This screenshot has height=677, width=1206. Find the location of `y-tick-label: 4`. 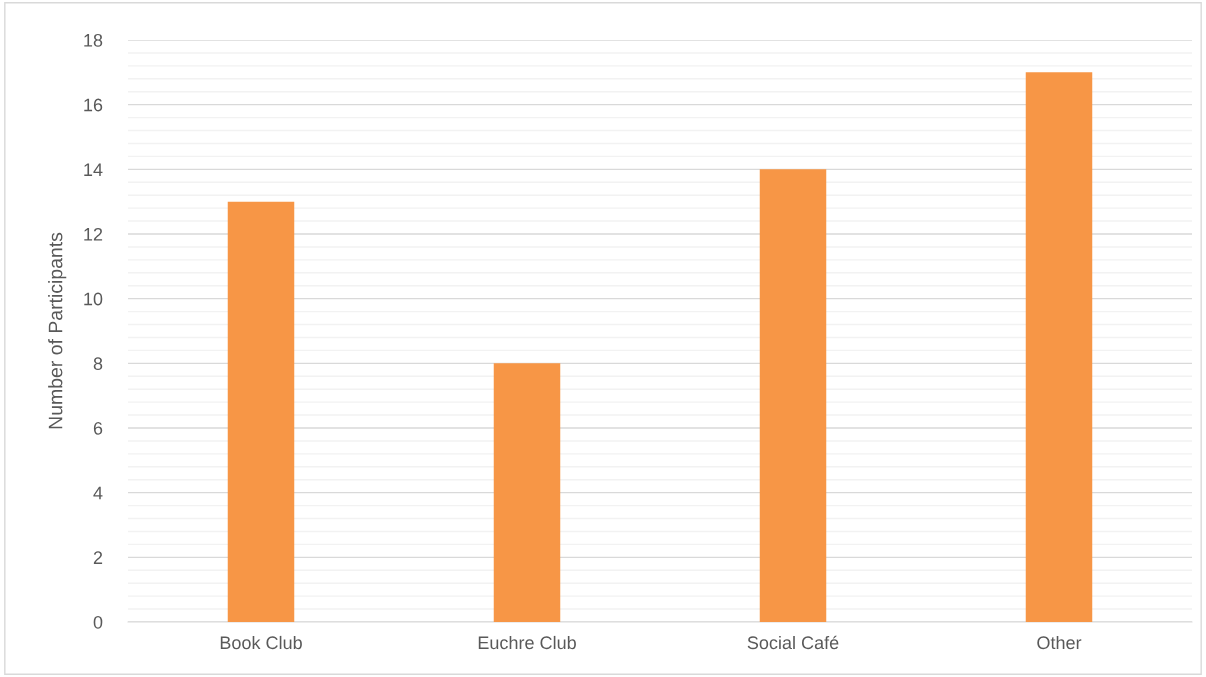

y-tick-label: 4 is located at coordinates (98, 493).